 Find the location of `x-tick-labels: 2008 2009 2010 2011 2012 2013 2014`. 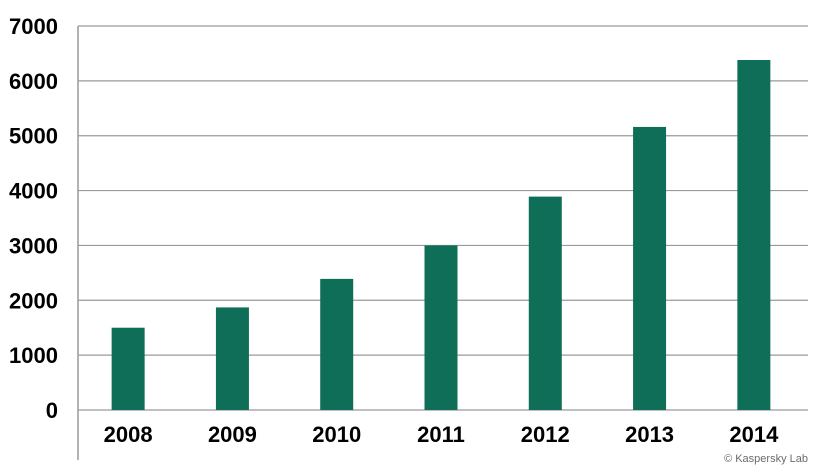

x-tick-labels: 2008 2009 2010 2011 2012 2013 2014 is located at coordinates (441, 434).